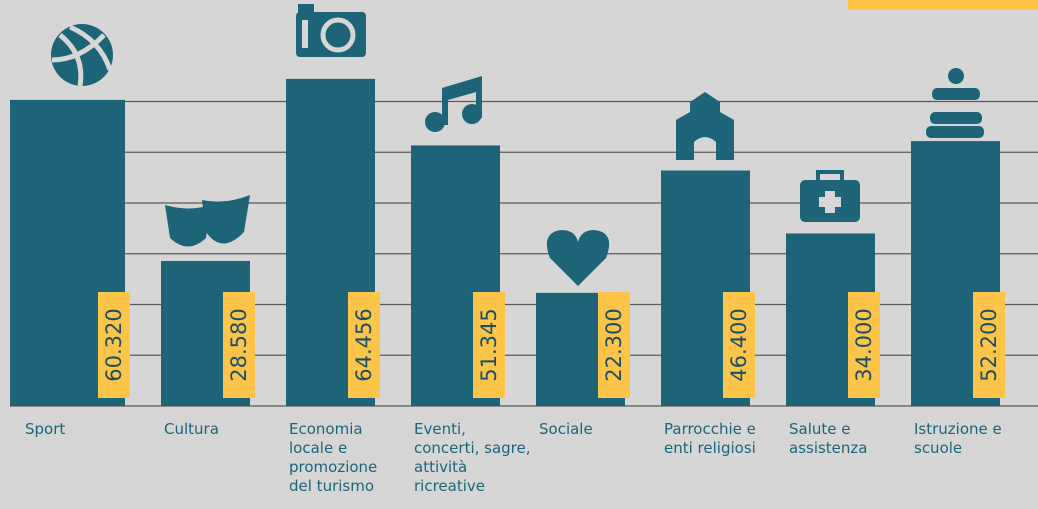  Describe the element at coordinates (462, 100) in the screenshot. I see `note-icon` at that location.